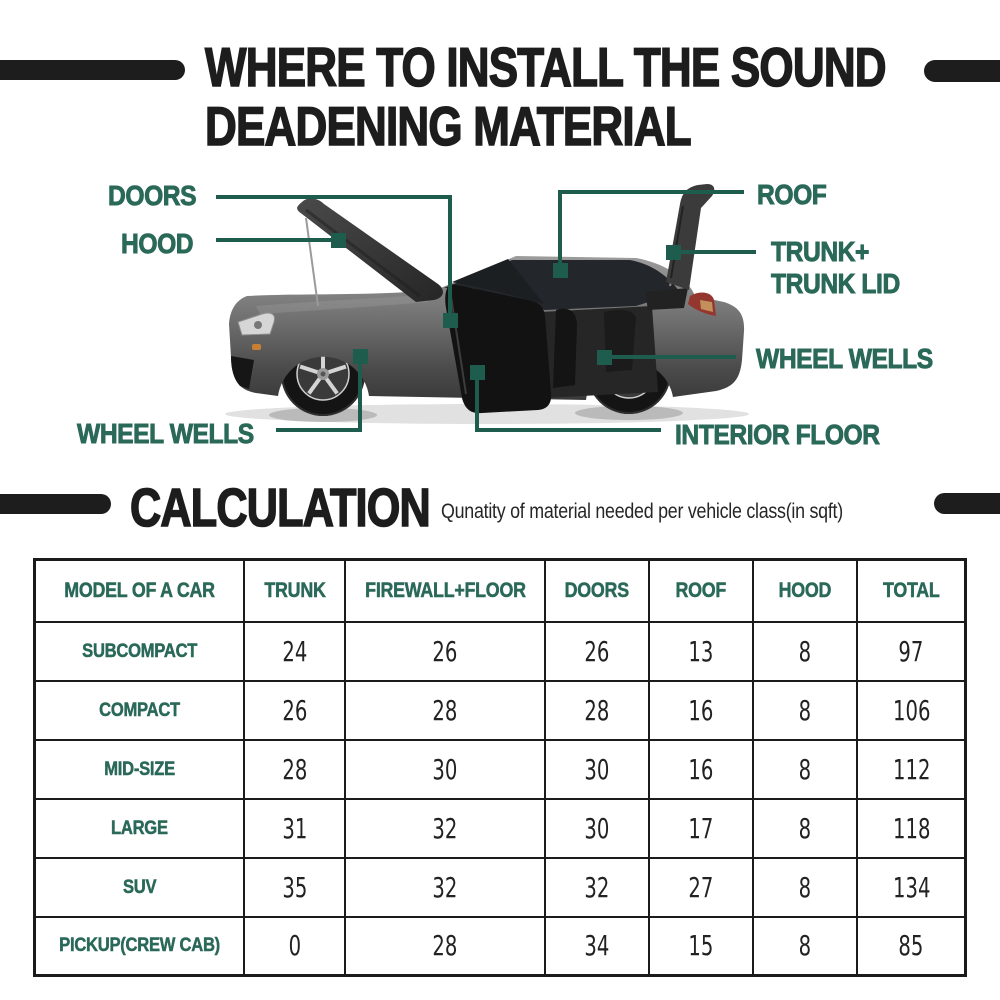 The width and height of the screenshot is (1000, 1000). Describe the element at coordinates (139, 946) in the screenshot. I see `row-label: PICKUP(CREW CAB)` at that location.